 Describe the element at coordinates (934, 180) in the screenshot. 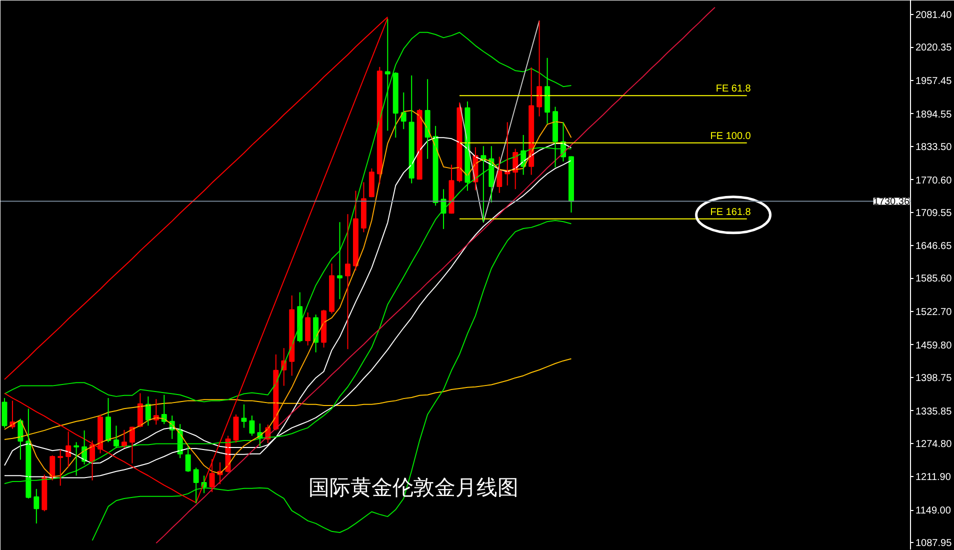

I see `y-tick-label: 1770.60` at that location.